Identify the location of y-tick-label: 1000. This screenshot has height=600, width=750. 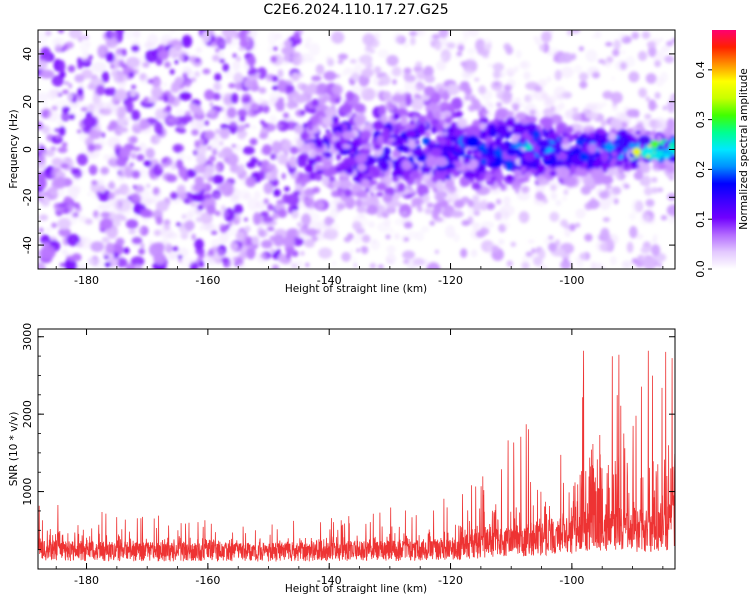
(27, 492).